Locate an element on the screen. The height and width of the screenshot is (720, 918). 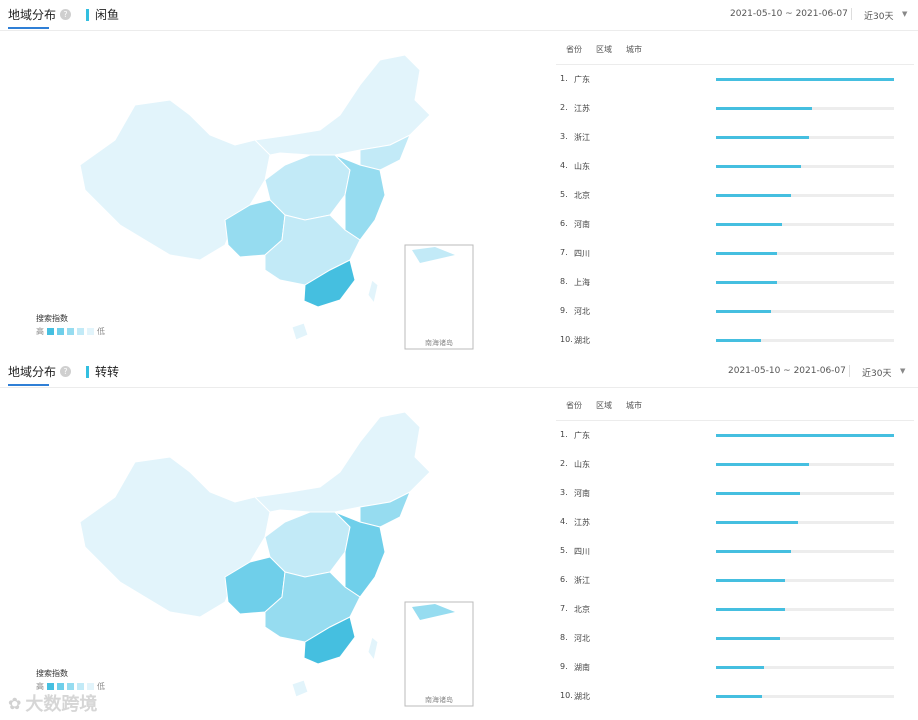
ranking-row: 9. 河北 is located at coordinates (735, 311).